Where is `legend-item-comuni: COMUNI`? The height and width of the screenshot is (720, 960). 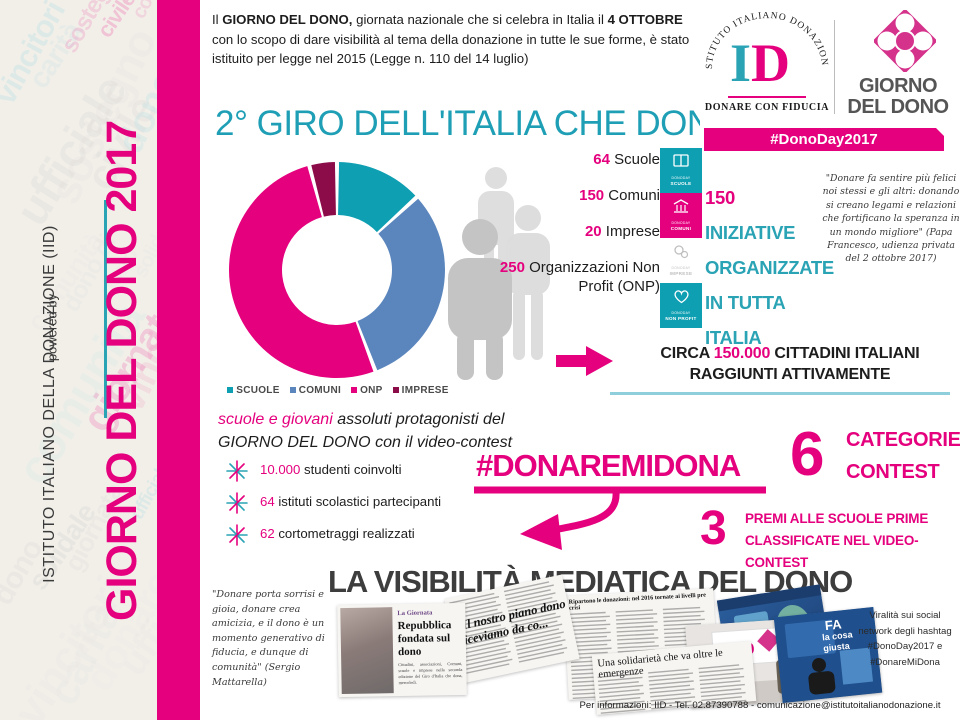 legend-item-comuni: COMUNI is located at coordinates (315, 390).